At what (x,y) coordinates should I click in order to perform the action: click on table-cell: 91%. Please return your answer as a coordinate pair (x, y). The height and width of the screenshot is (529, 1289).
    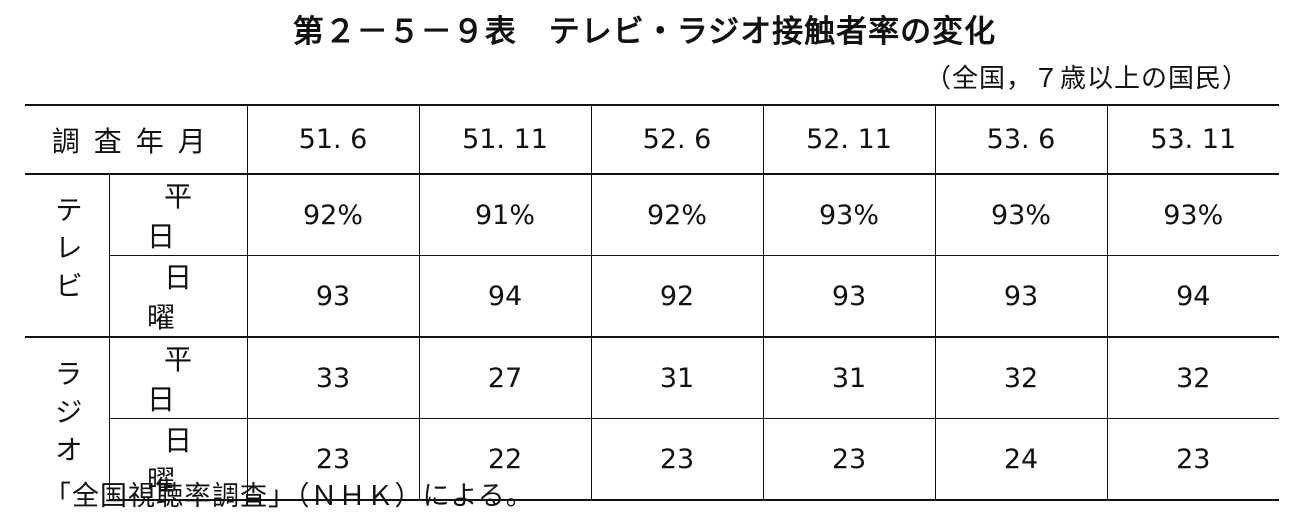
    Looking at the image, I should click on (505, 214).